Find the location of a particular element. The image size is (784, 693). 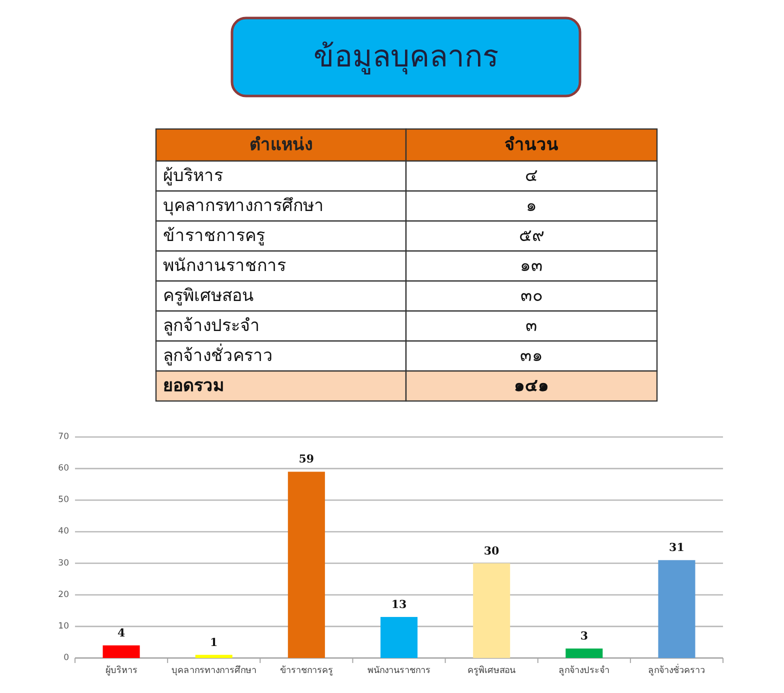

x-tick-label: ข้าราชการครู is located at coordinates (306, 670).